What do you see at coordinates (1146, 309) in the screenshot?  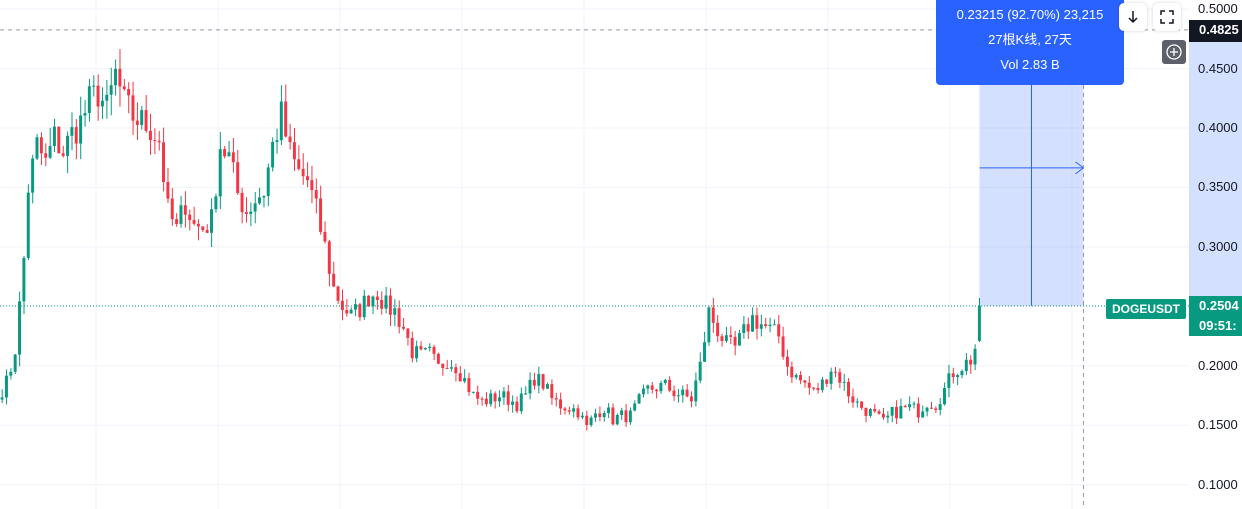 I see `symbol-label: DOGEUSDT` at bounding box center [1146, 309].